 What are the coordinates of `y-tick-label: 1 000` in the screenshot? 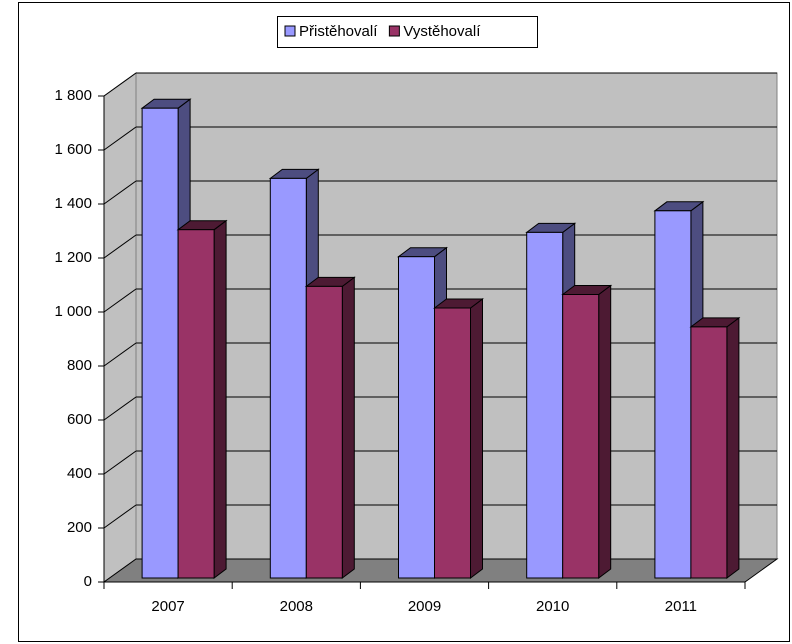 It's located at (73, 311).